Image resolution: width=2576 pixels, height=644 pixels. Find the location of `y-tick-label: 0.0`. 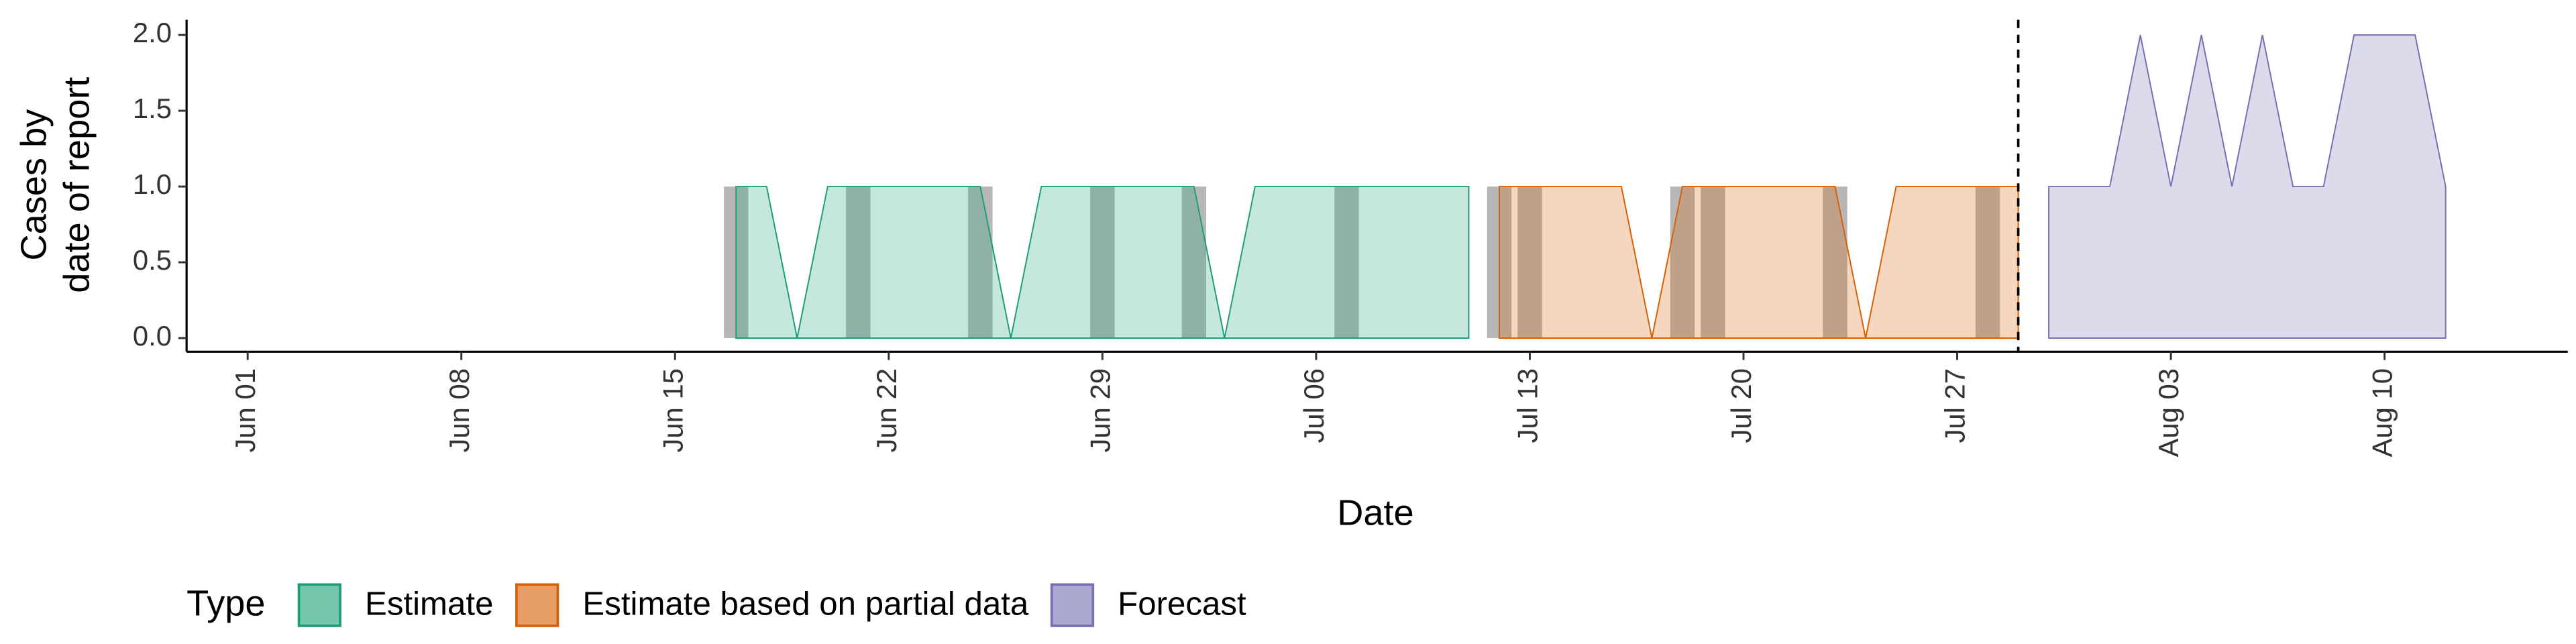

y-tick-label: 0.0 is located at coordinates (152, 336).